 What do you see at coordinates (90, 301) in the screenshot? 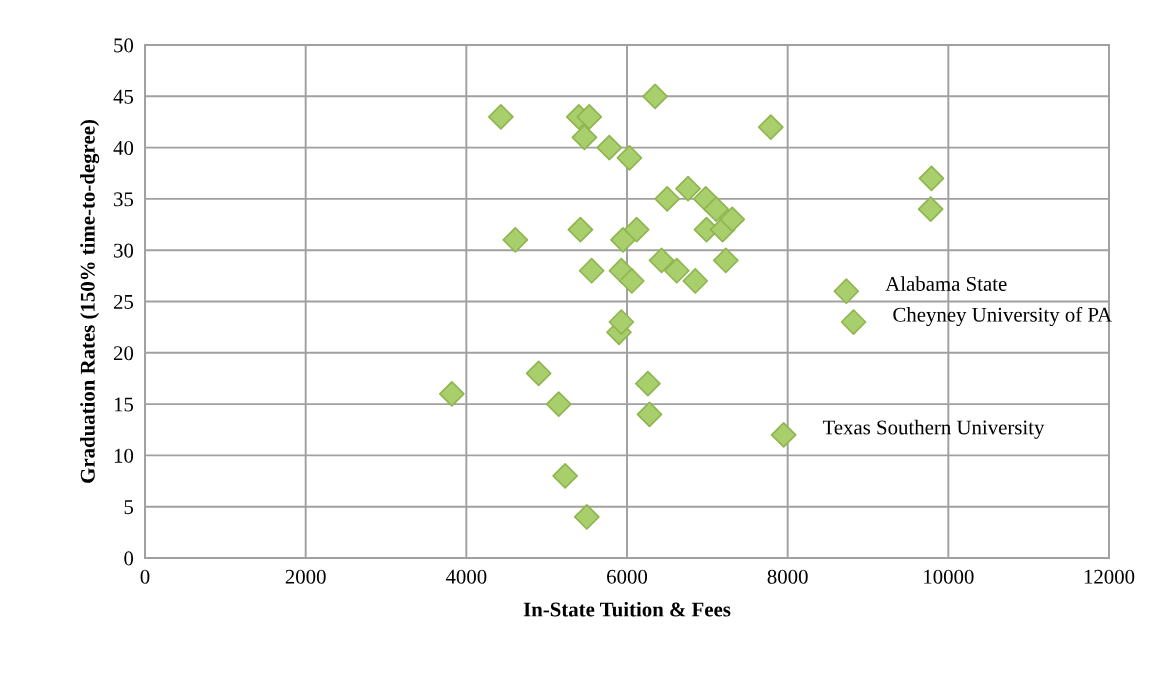
I see `y-axis-title: Graduation Rates (150% time-to-degree)` at bounding box center [90, 301].